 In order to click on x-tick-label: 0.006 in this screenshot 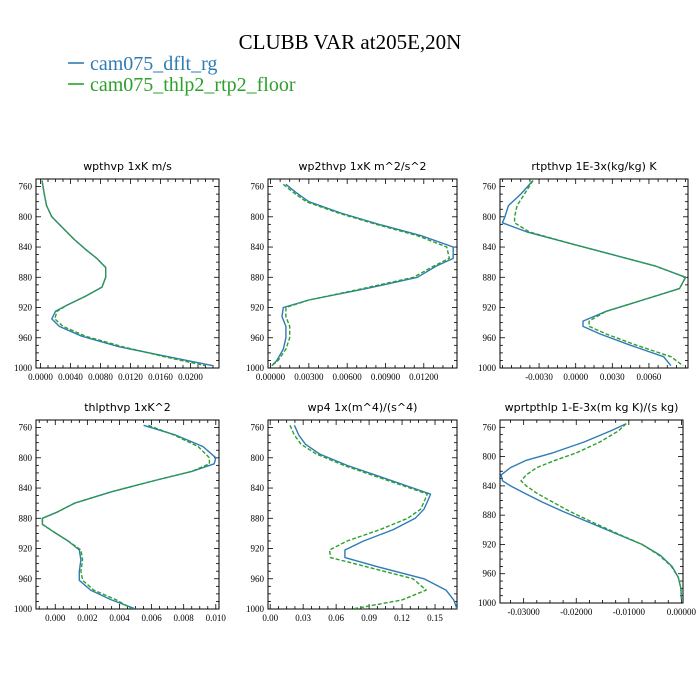, I will do `click(151, 618)`.